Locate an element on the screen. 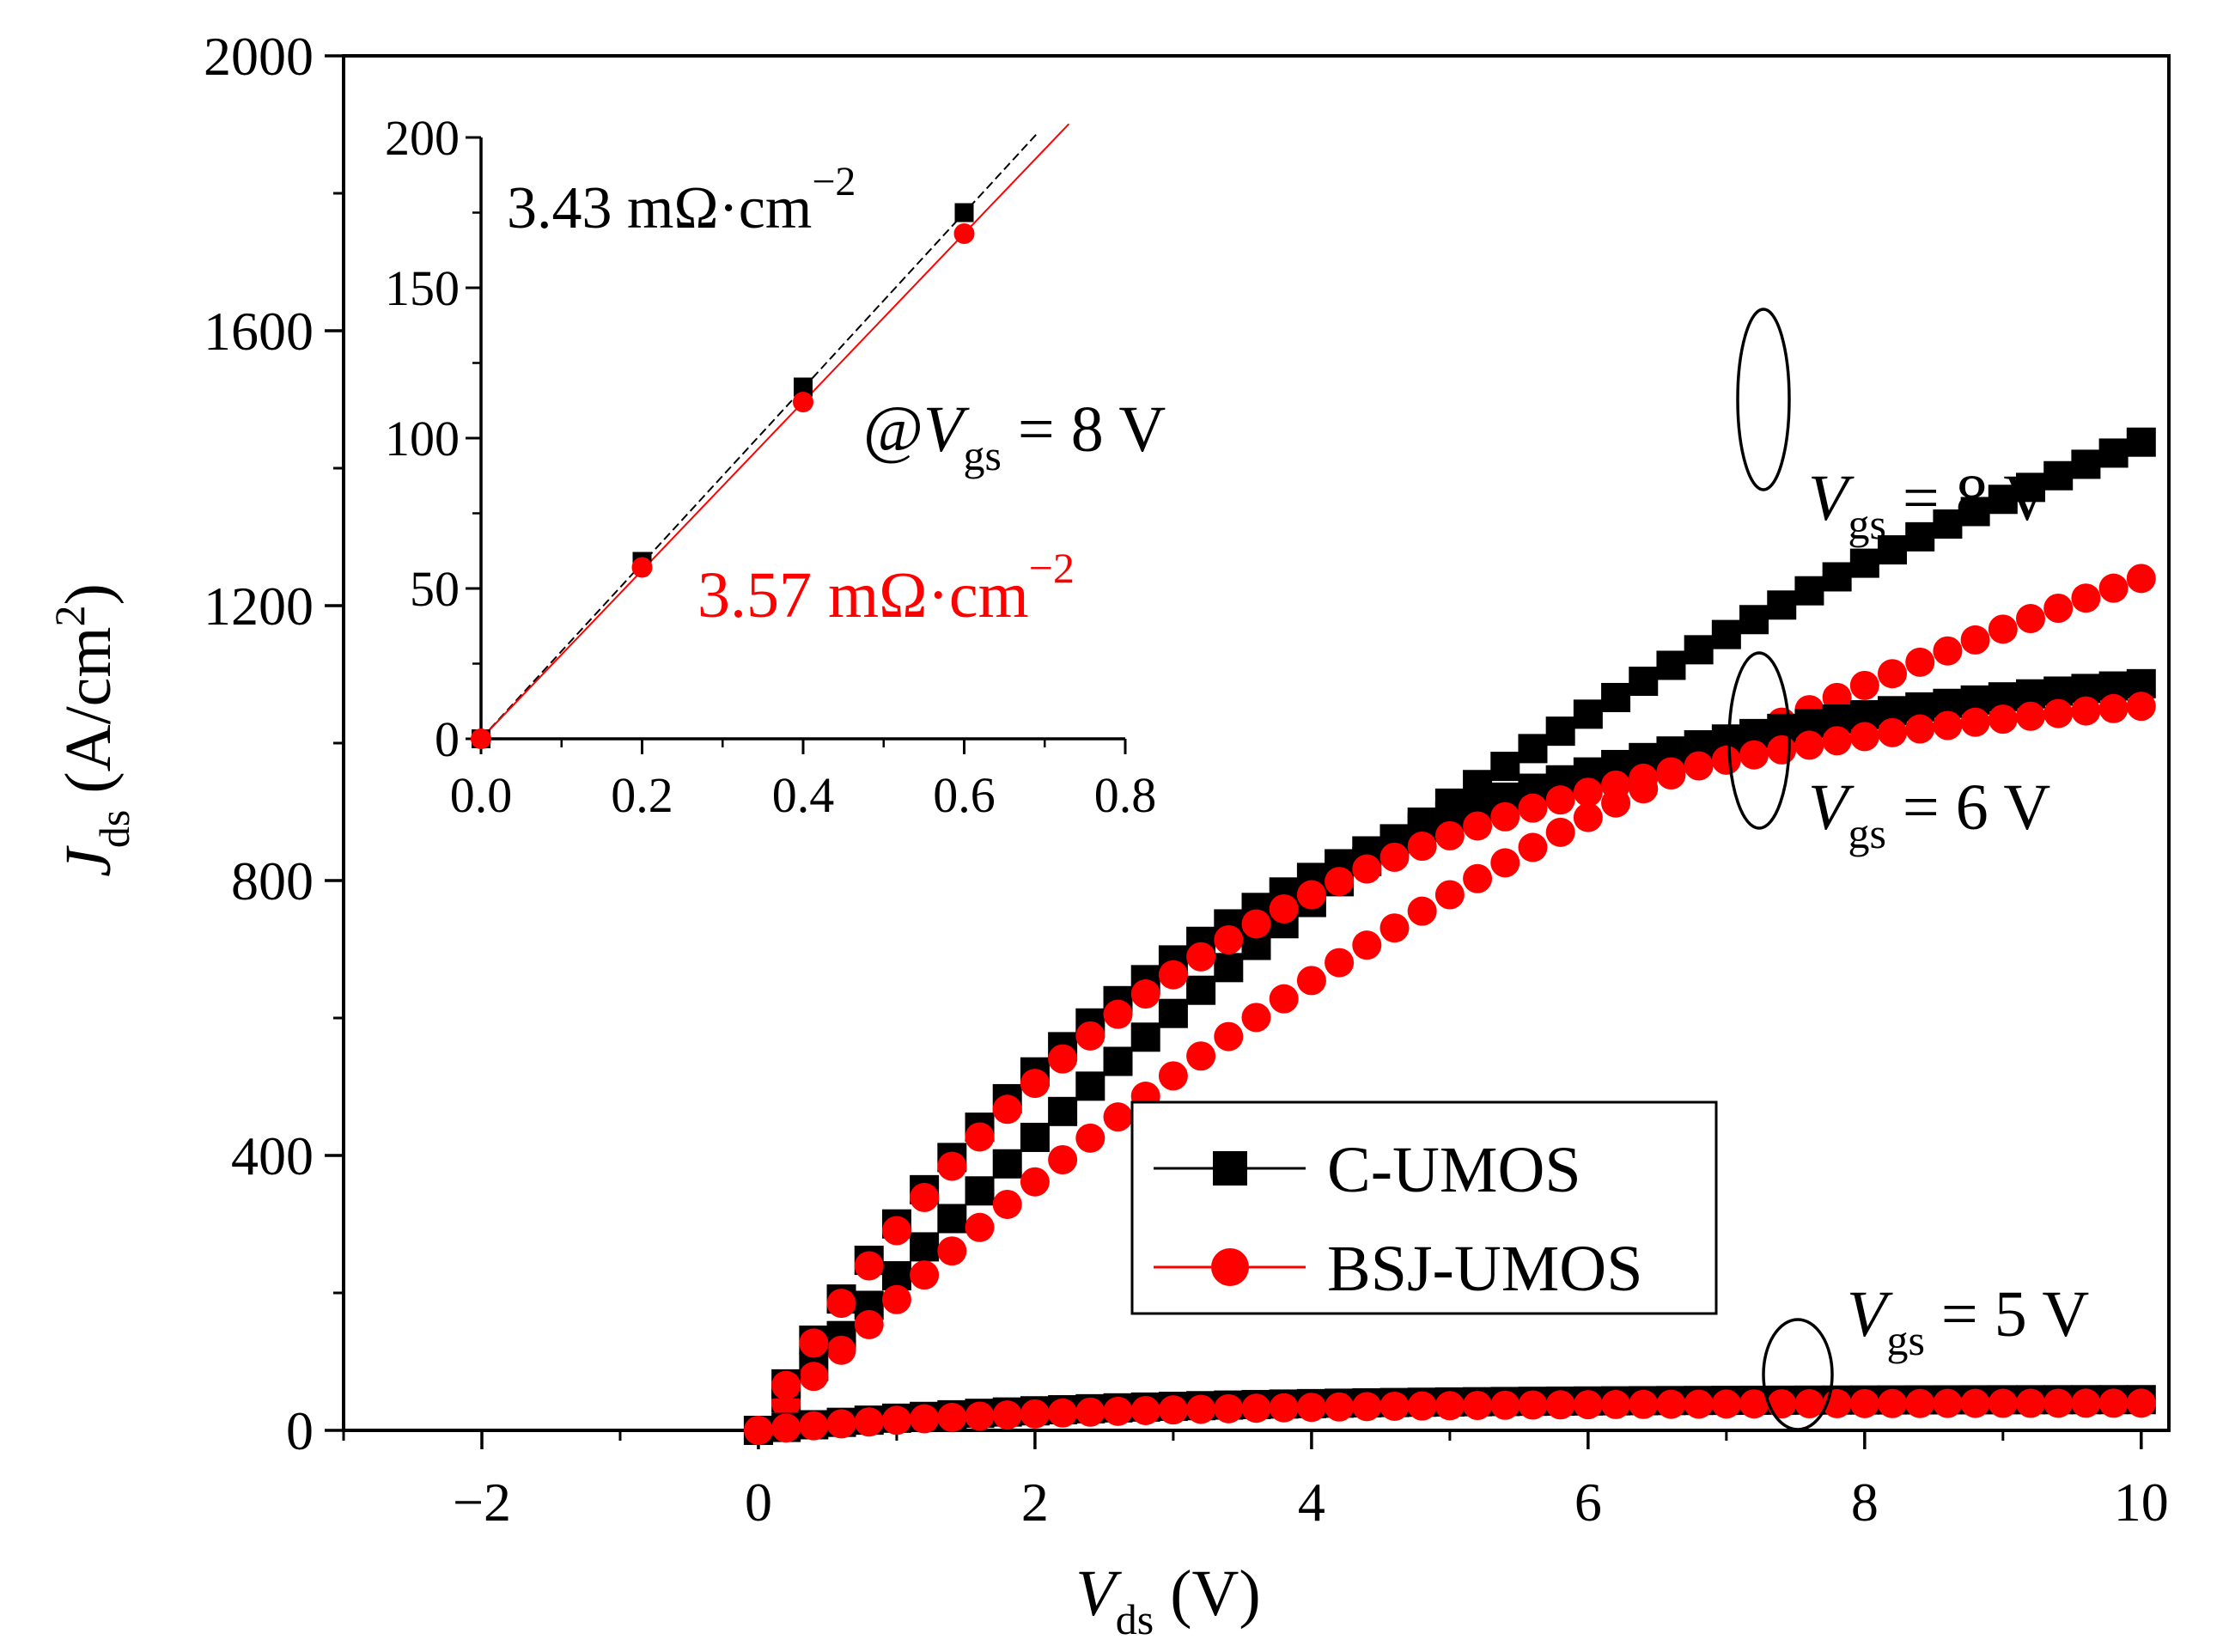  legend-marker-bsj-umos is located at coordinates (1230, 1267).